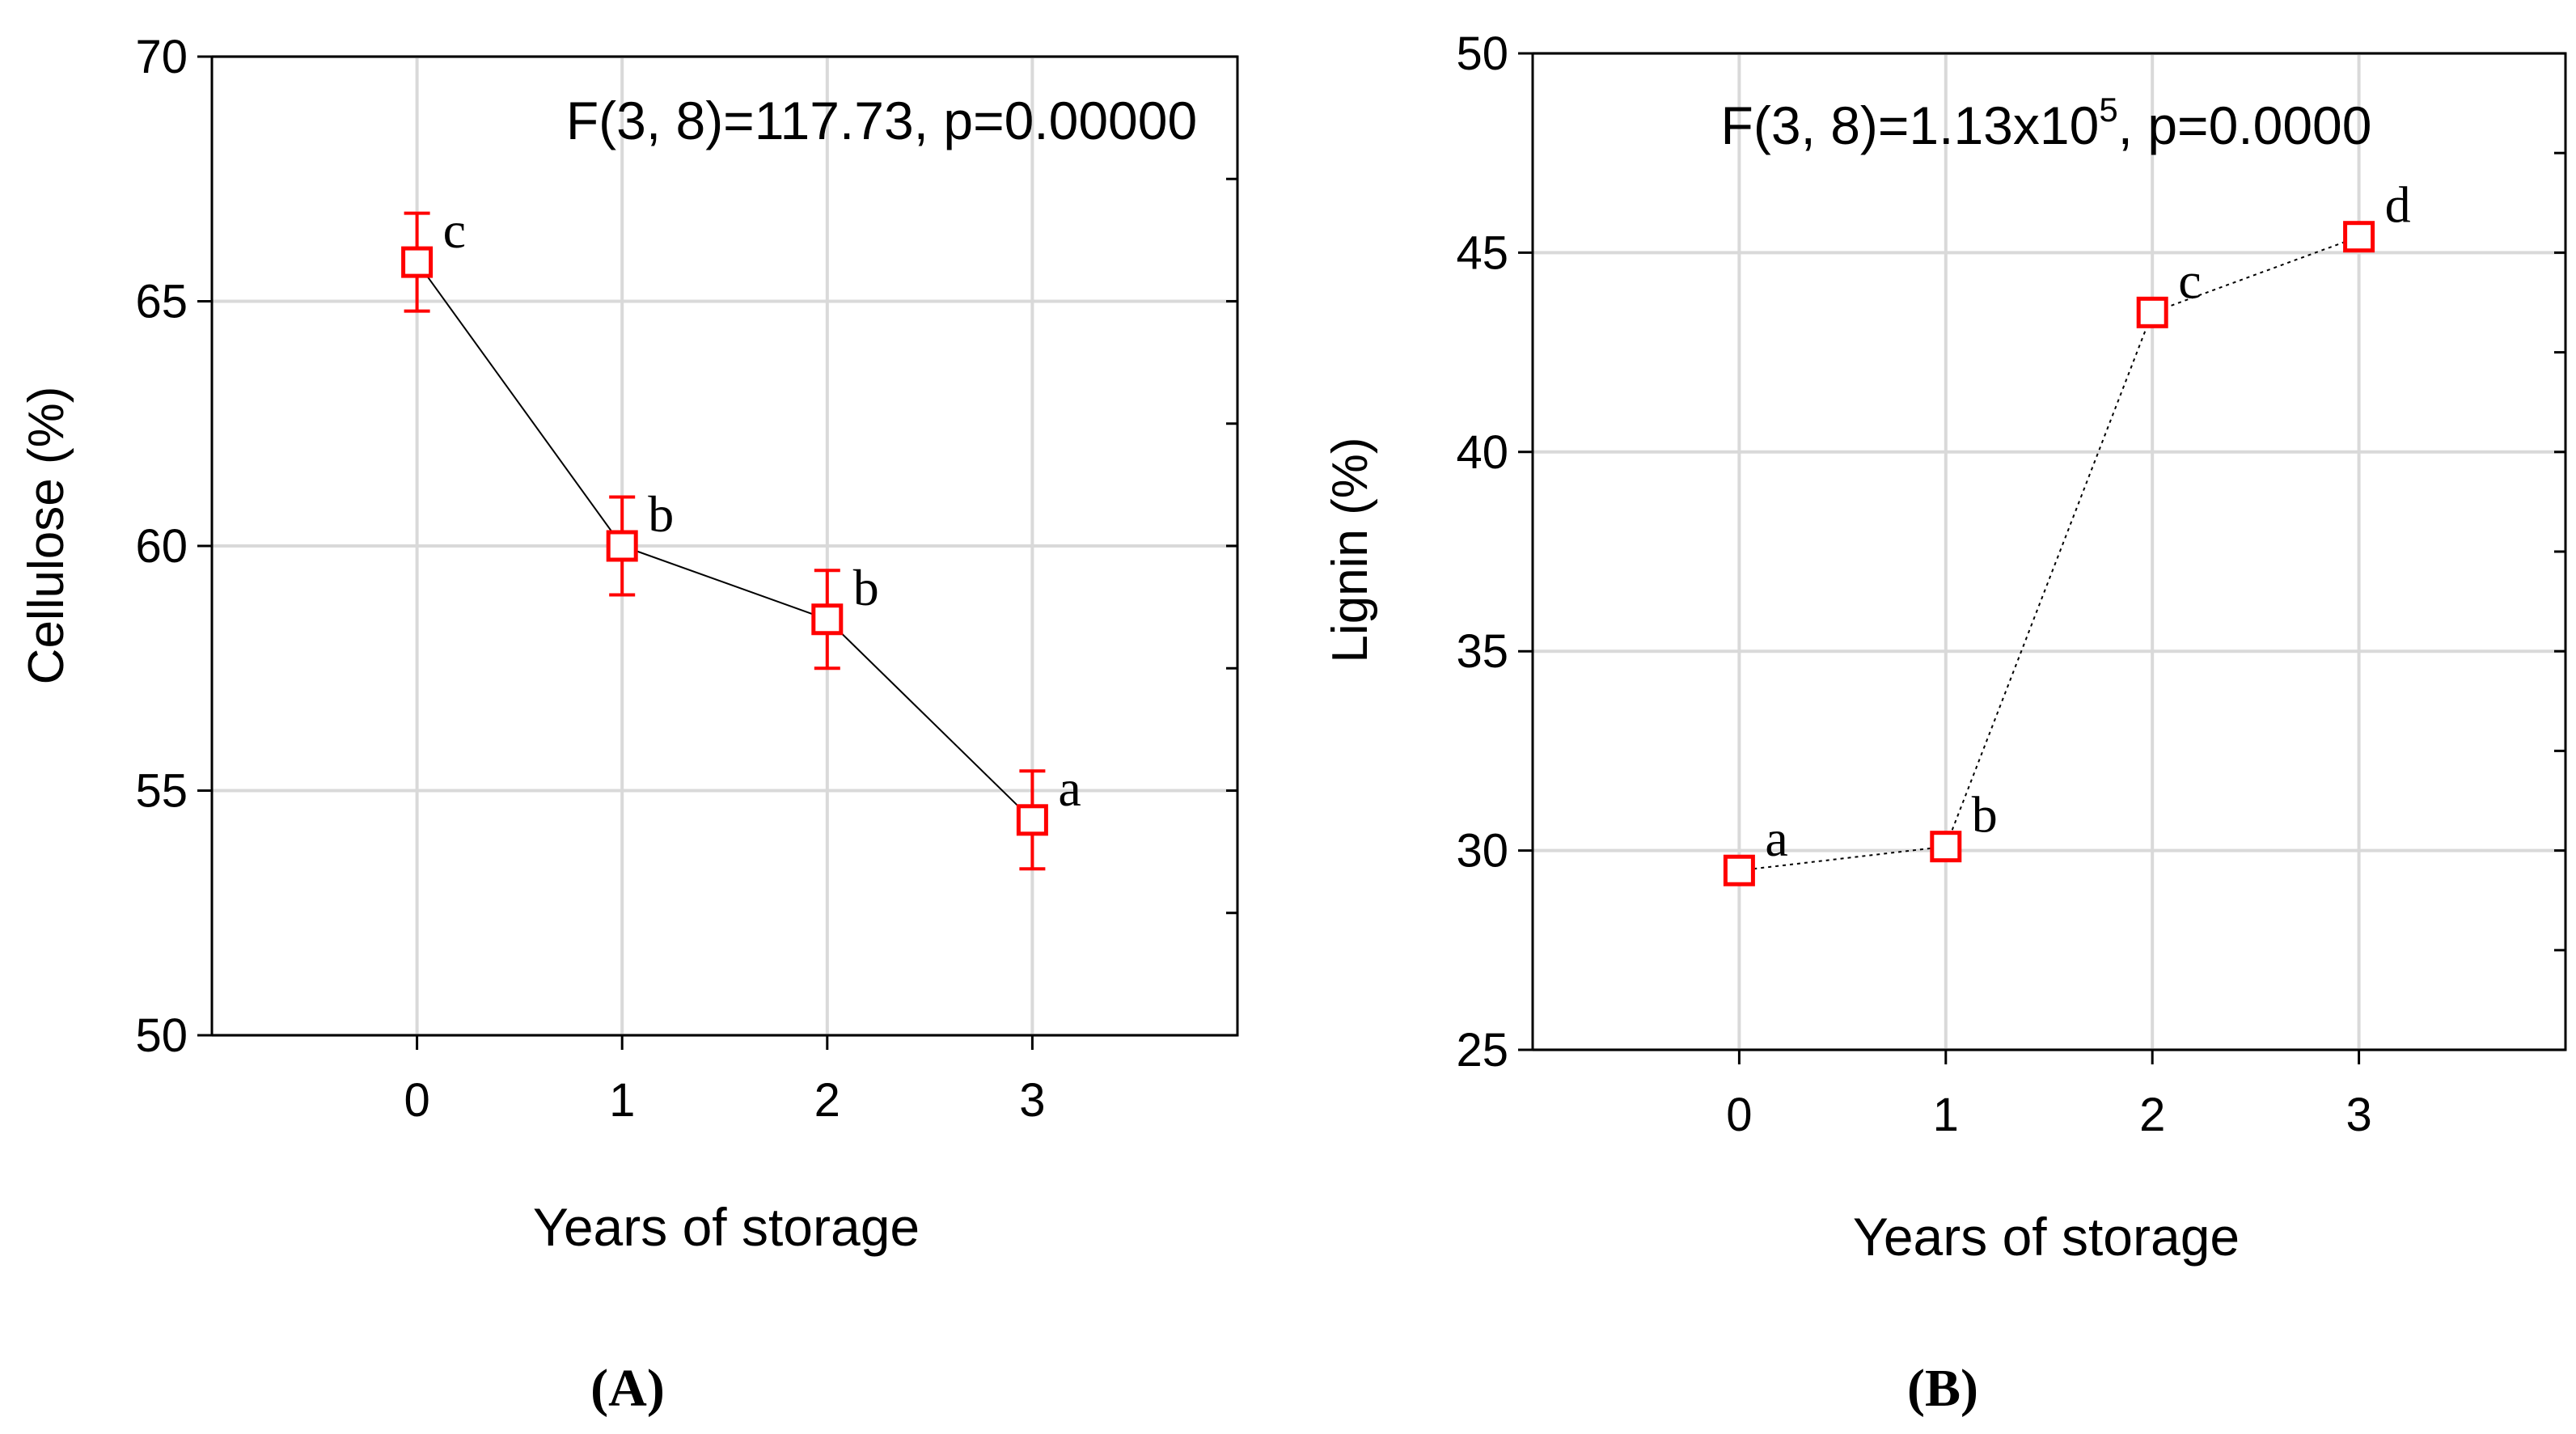 The image size is (2576, 1434). Describe the element at coordinates (1482, 53) in the screenshot. I see `y-tick-label-b-5: 50` at that location.